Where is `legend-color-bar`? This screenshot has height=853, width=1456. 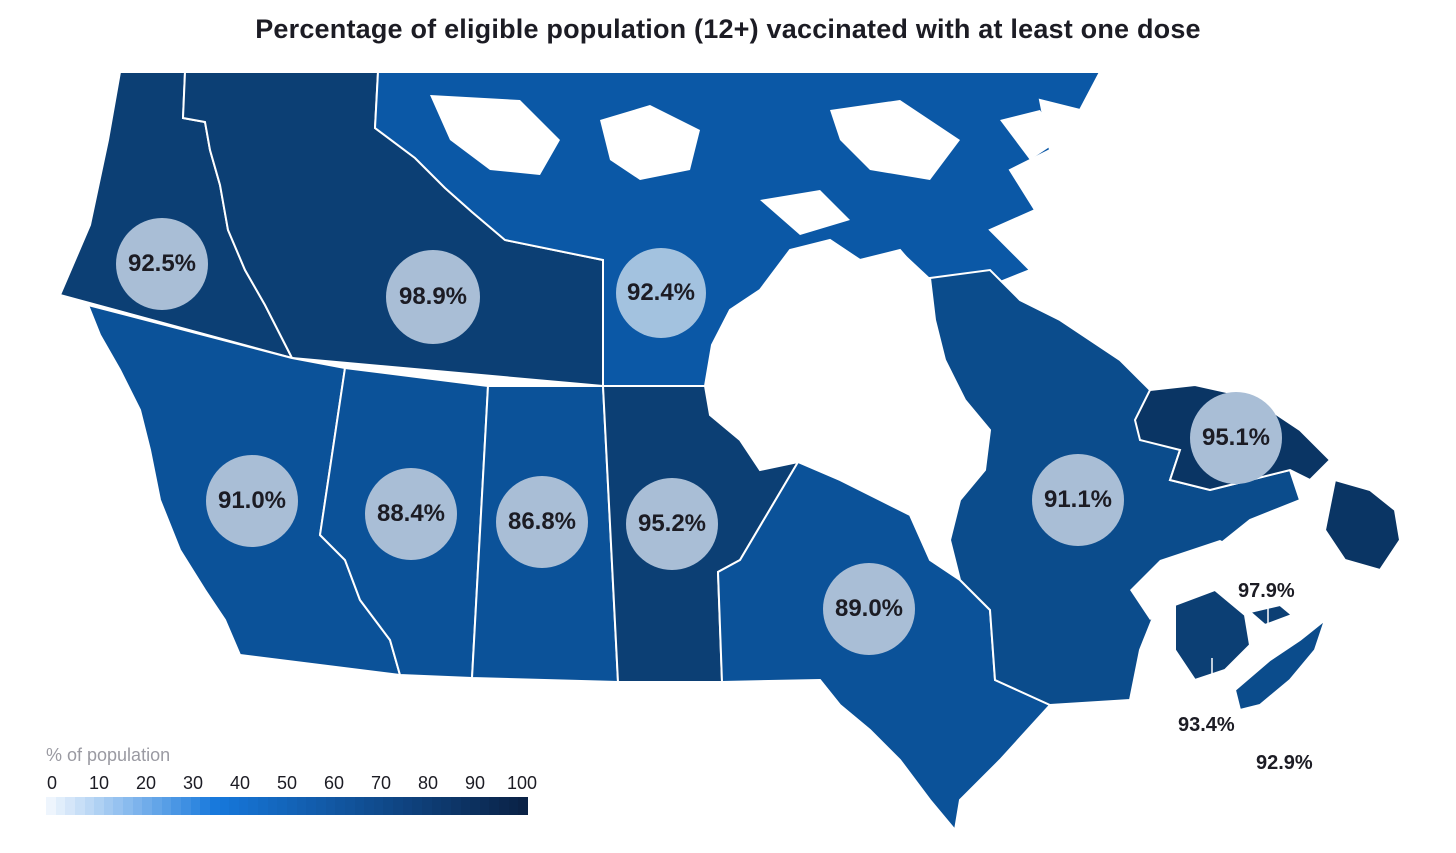 legend-color-bar is located at coordinates (287, 806).